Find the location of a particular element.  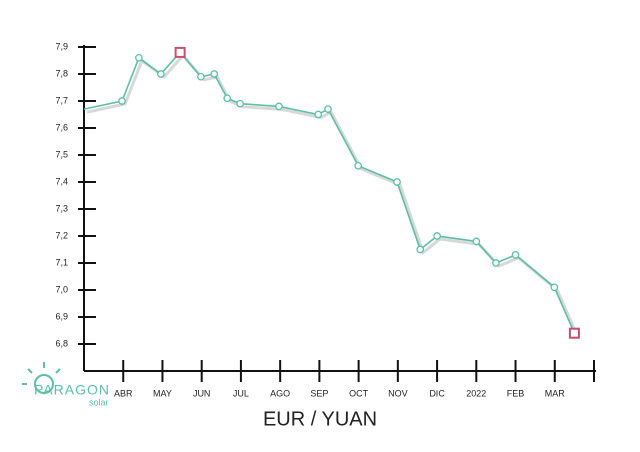

x-tick-label: 2022 is located at coordinates (476, 393).